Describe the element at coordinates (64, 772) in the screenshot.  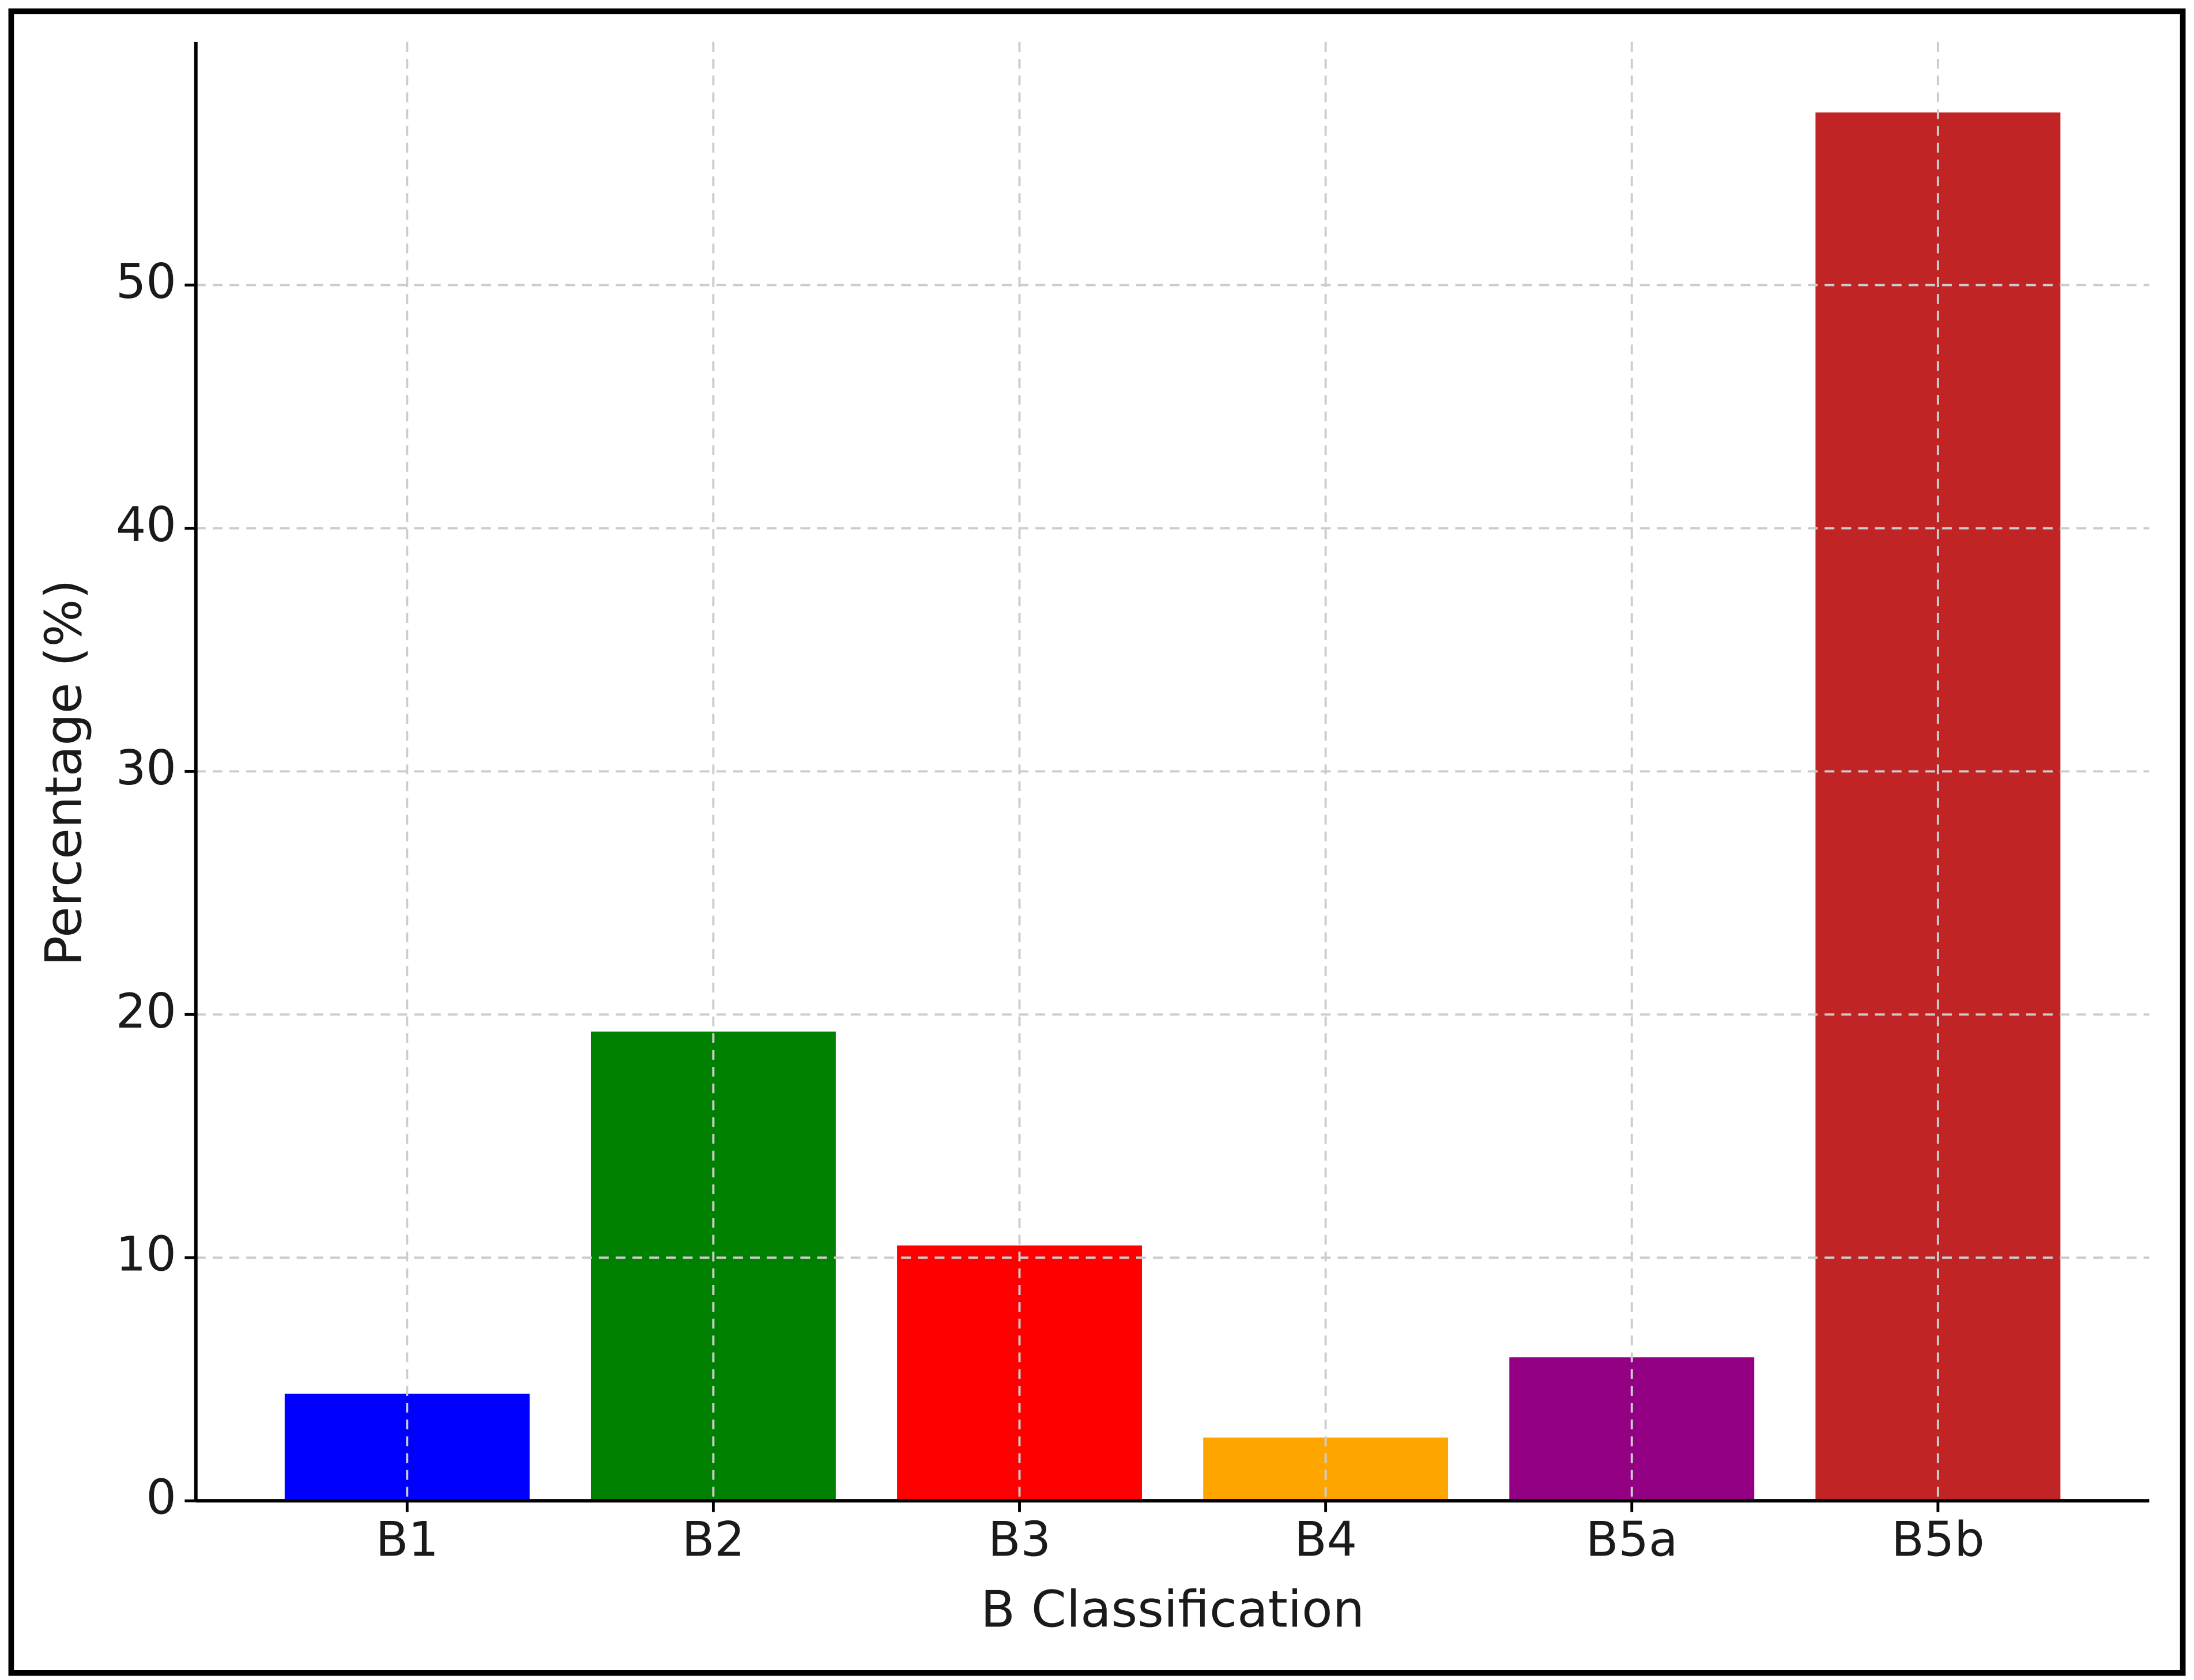
I see `y-axis-label: Percentage (%)` at that location.